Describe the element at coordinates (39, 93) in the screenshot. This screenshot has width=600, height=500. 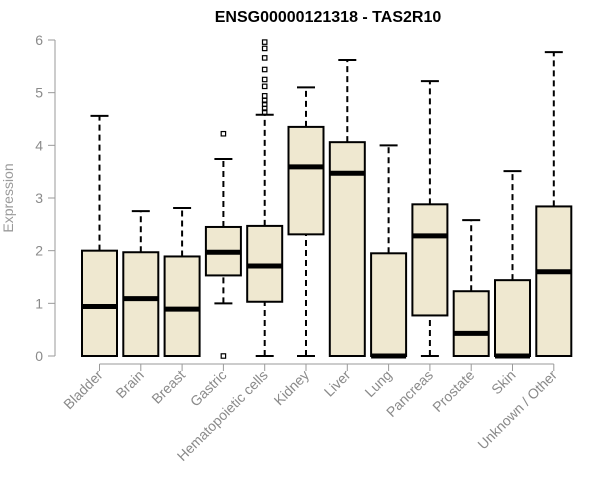
I see `y-tick-label: 5` at that location.